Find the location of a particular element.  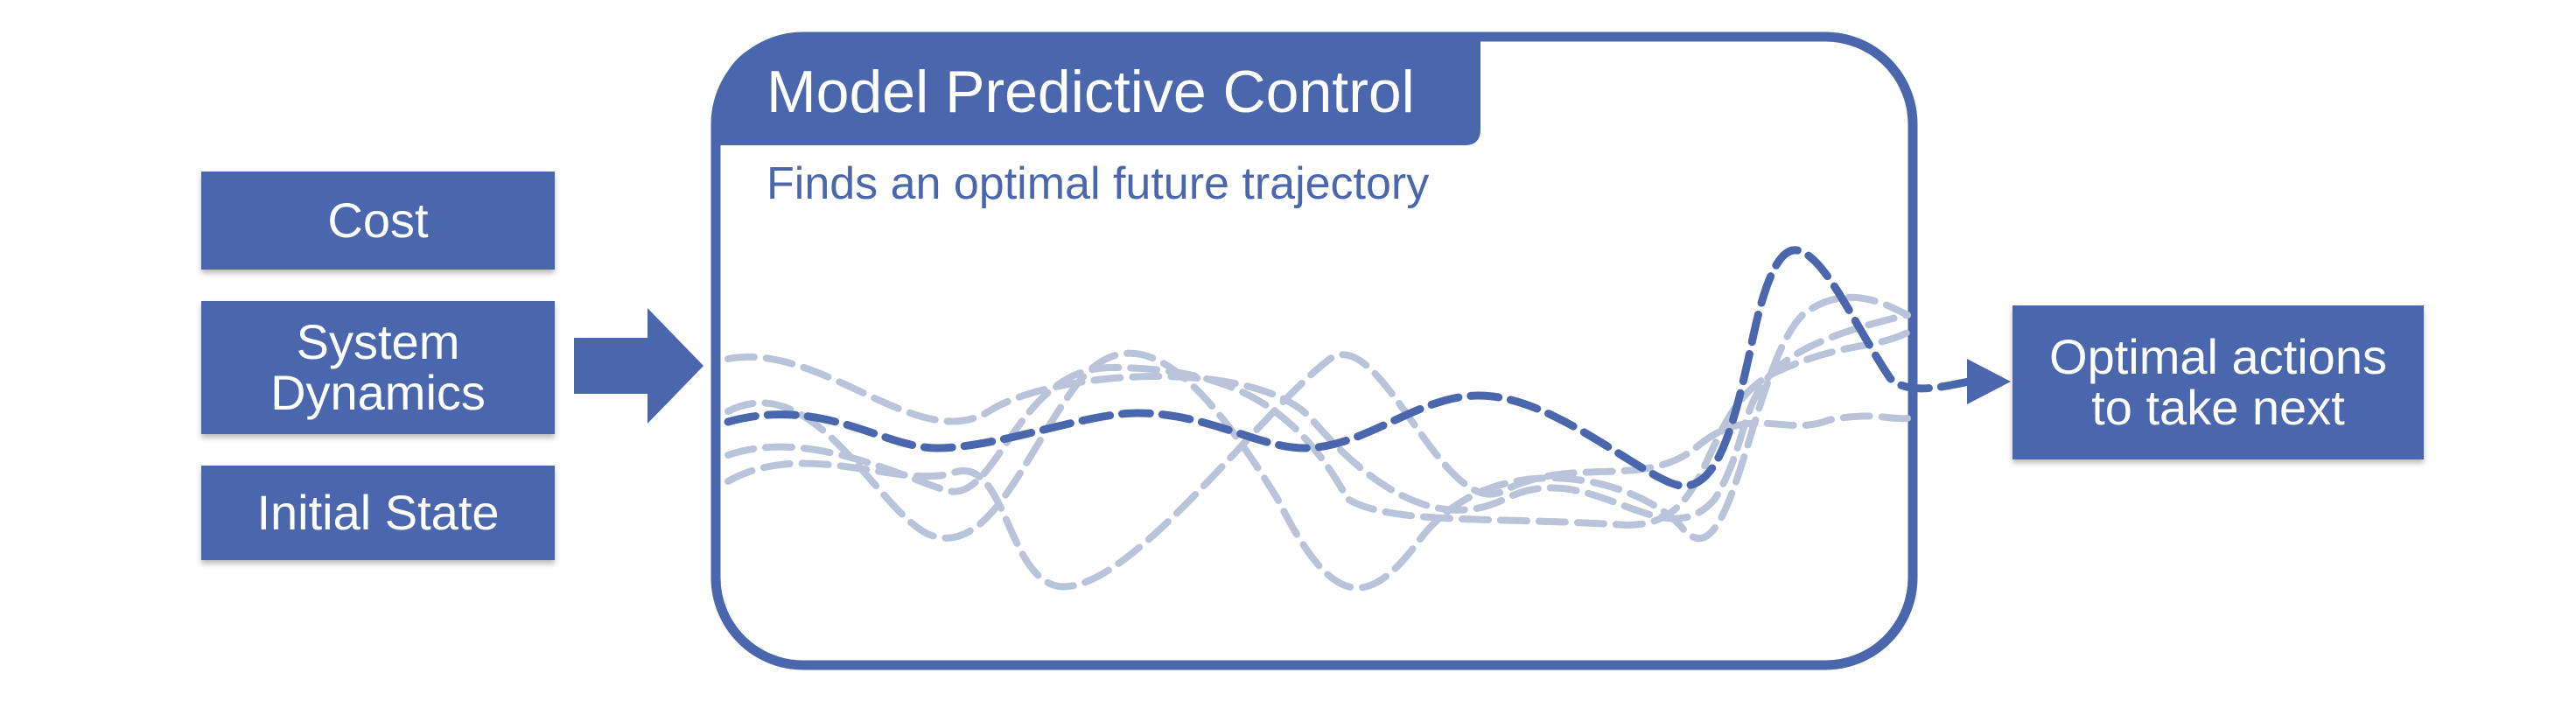

initial-state-box: Initial State is located at coordinates (378, 513).